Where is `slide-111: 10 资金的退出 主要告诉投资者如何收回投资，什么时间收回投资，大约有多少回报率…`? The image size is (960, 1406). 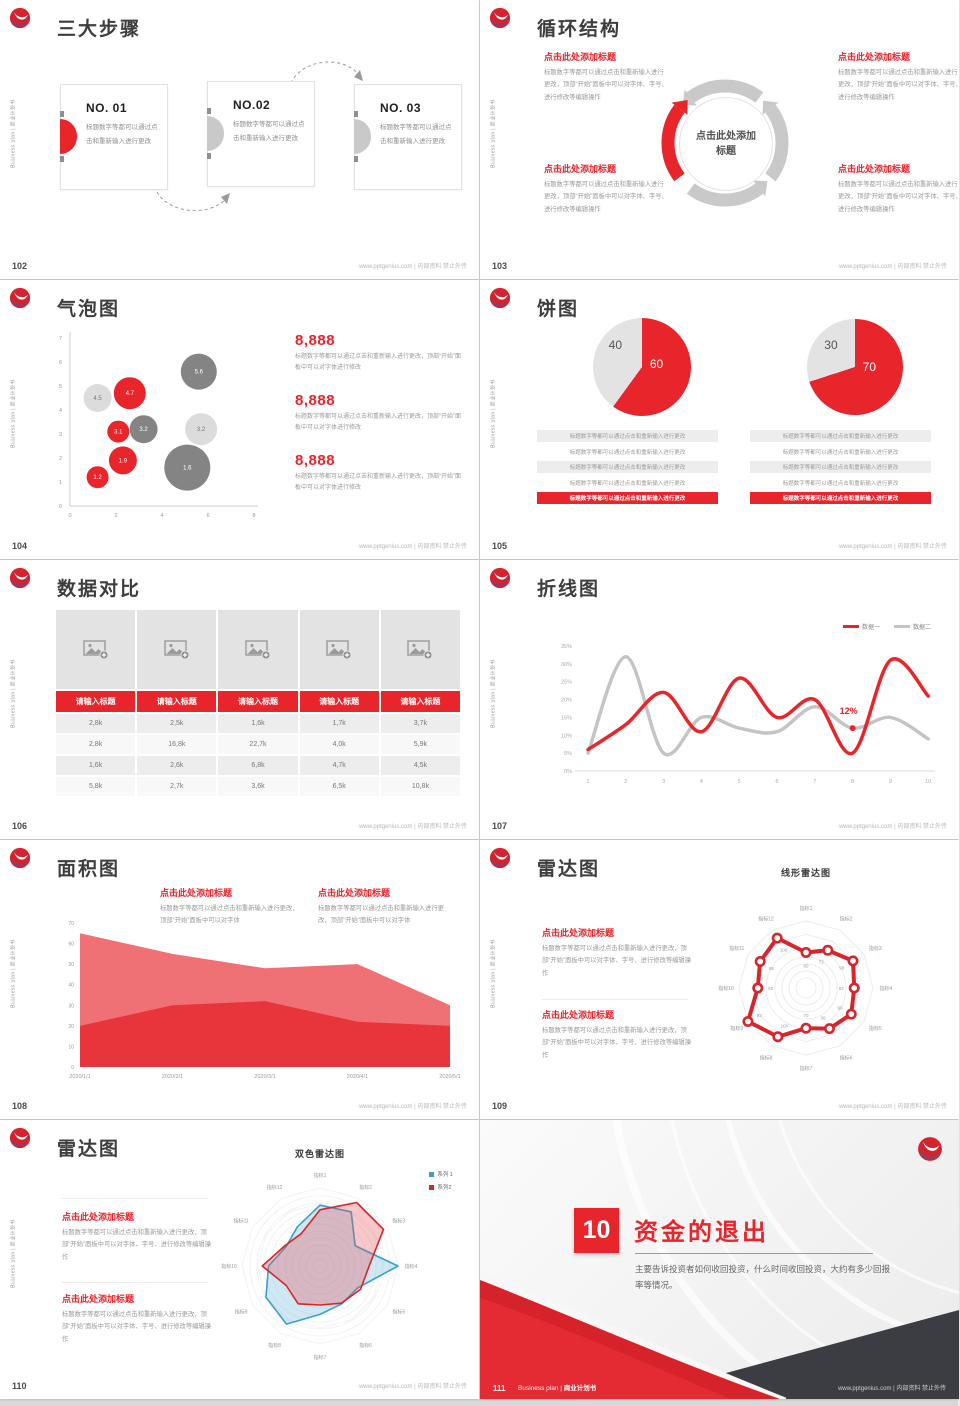 slide-111: 10 资金的退出 主要告诉投资者如何收回投资，什么时间收回投资，大约有多少回报率… is located at coordinates (719, 1259).